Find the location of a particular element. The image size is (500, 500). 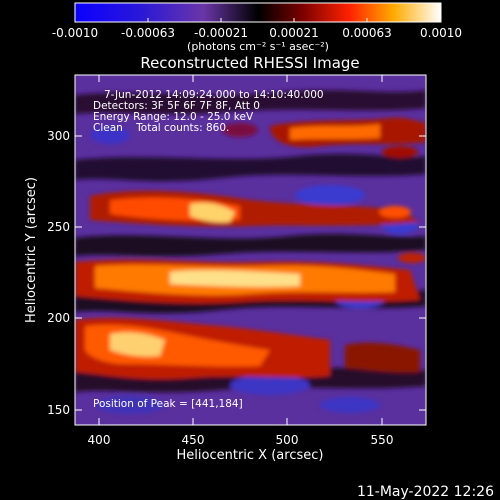

cbar-tick-4: 0.00021 is located at coordinates (294, 33).